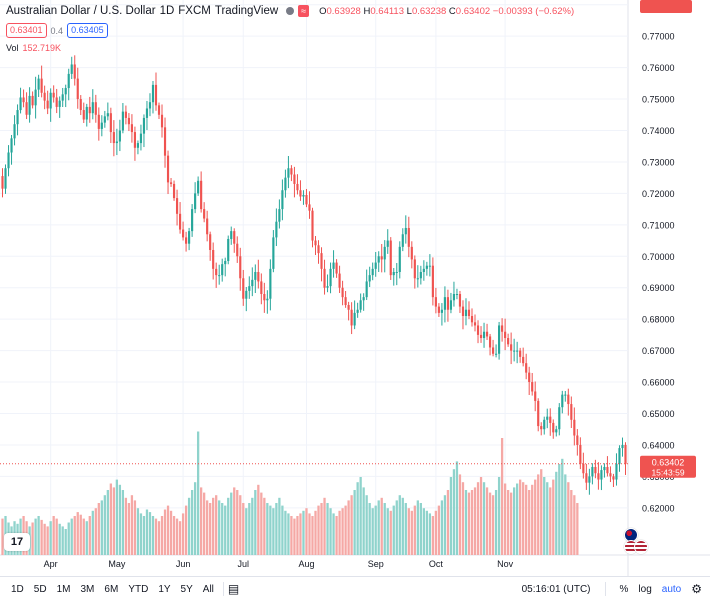  Describe the element at coordinates (167, 11) in the screenshot. I see `interval-label: 1D` at that location.